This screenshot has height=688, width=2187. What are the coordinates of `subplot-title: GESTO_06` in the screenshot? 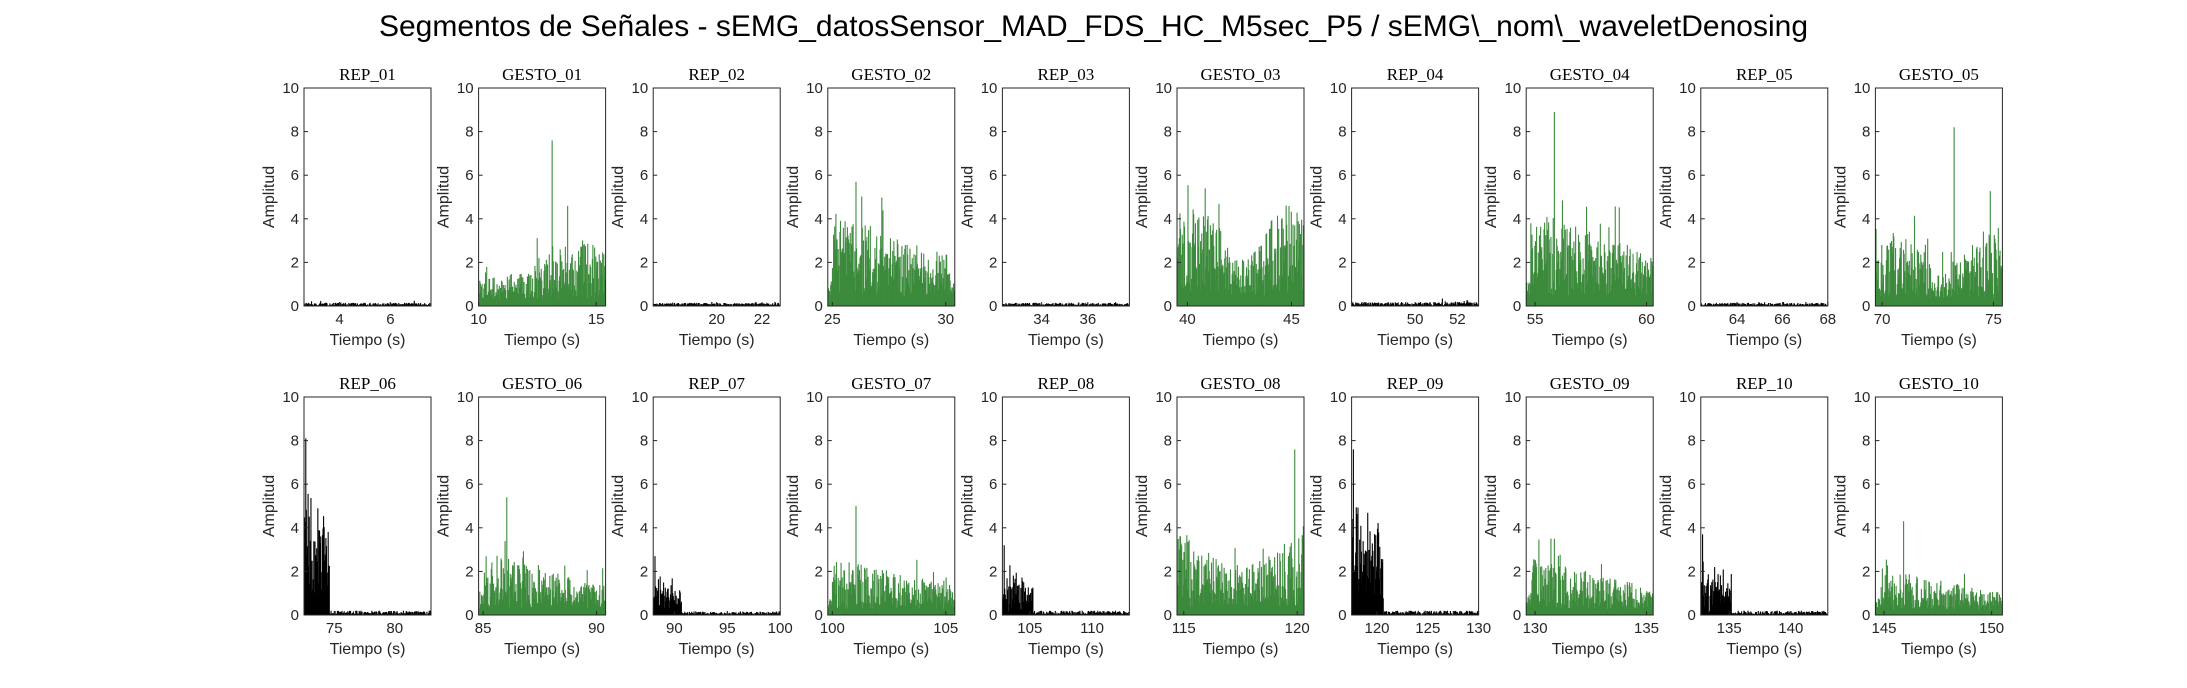 It's located at (542, 383).